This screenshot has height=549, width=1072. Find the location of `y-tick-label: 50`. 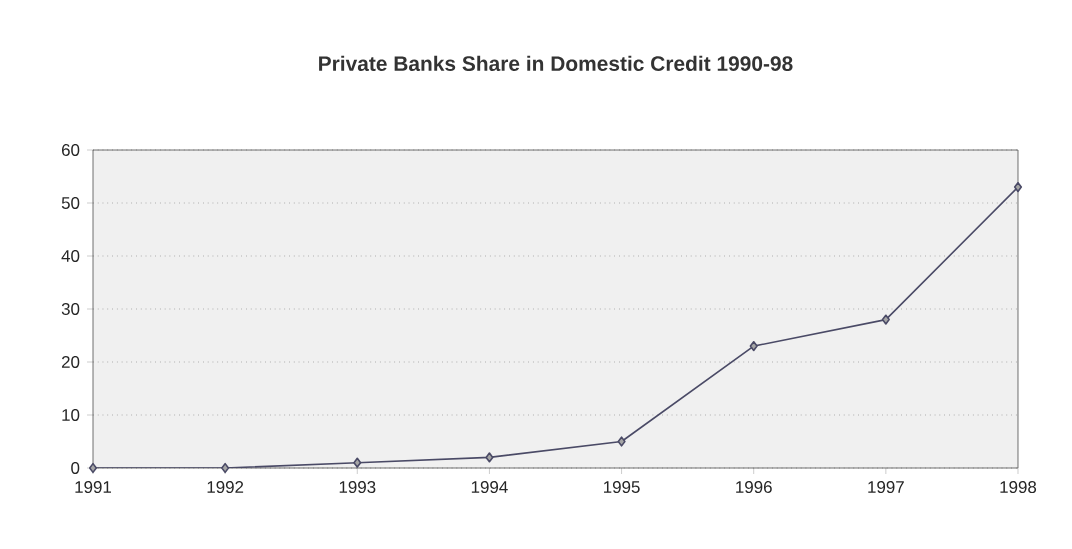

y-tick-label: 50 is located at coordinates (70, 203).